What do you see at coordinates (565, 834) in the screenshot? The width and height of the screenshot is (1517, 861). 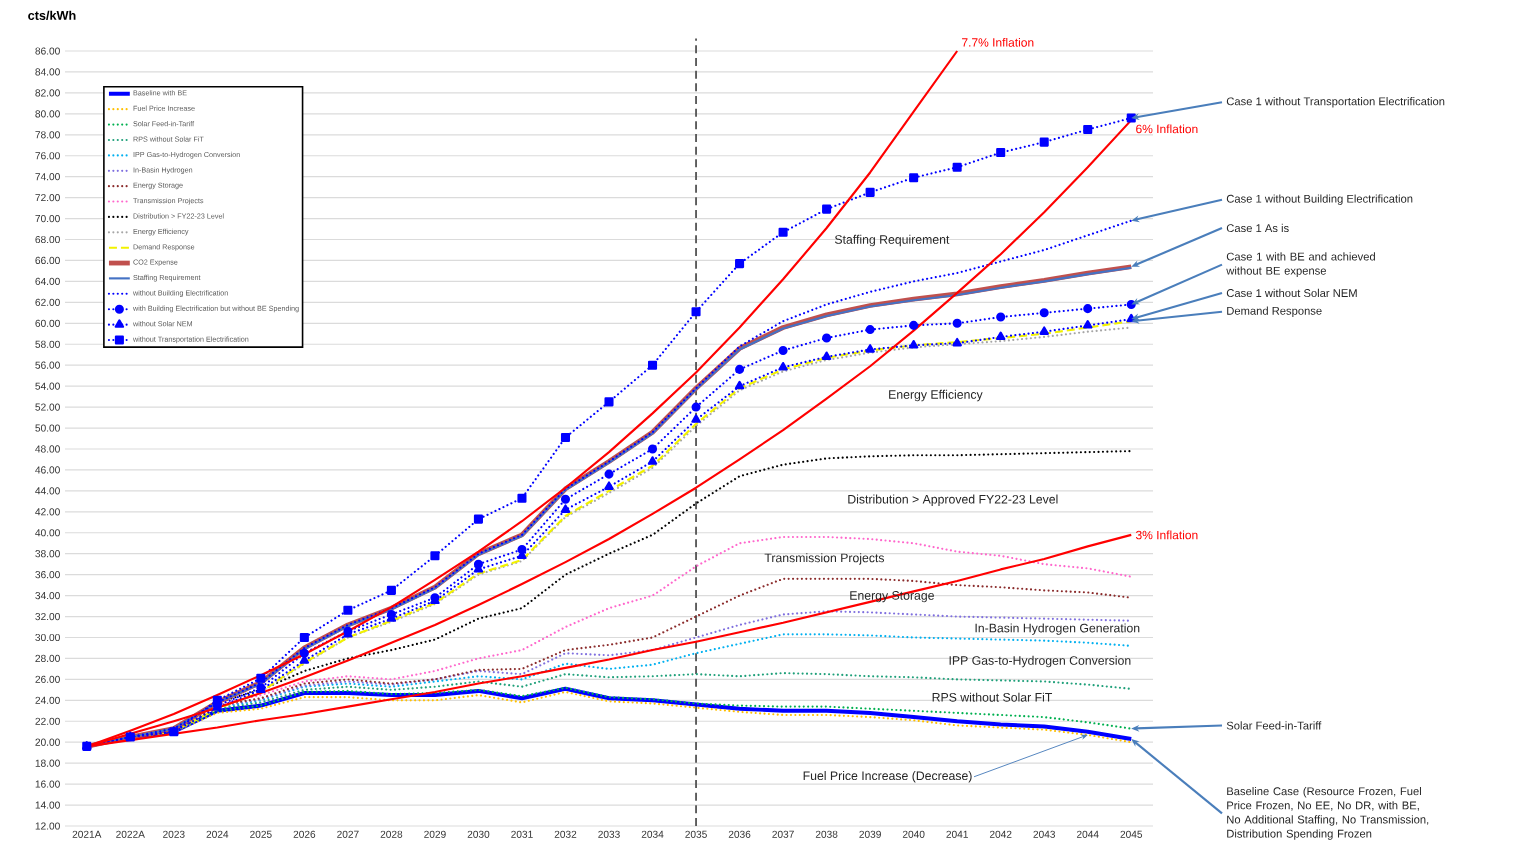 I see `x-tick-label: 2032` at bounding box center [565, 834].